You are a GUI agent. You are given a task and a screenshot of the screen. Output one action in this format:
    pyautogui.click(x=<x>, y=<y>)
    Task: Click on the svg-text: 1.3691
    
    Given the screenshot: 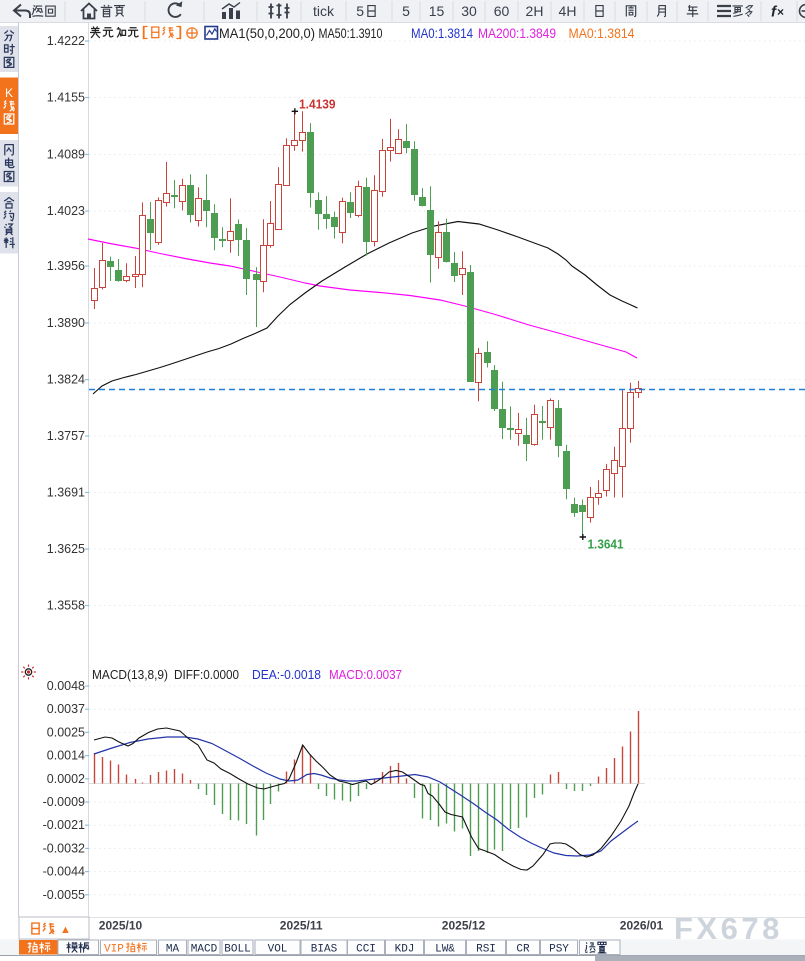 What is the action you would take?
    pyautogui.click(x=66, y=493)
    